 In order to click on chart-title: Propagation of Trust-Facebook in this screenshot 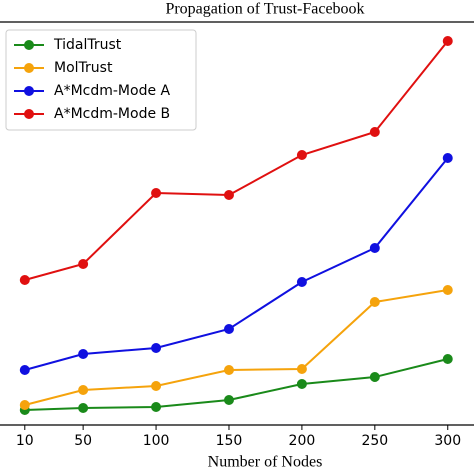, I will do `click(264, 9)`.